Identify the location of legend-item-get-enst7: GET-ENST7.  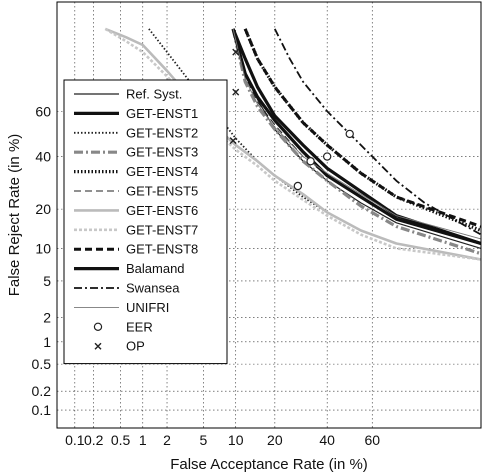
(136, 229).